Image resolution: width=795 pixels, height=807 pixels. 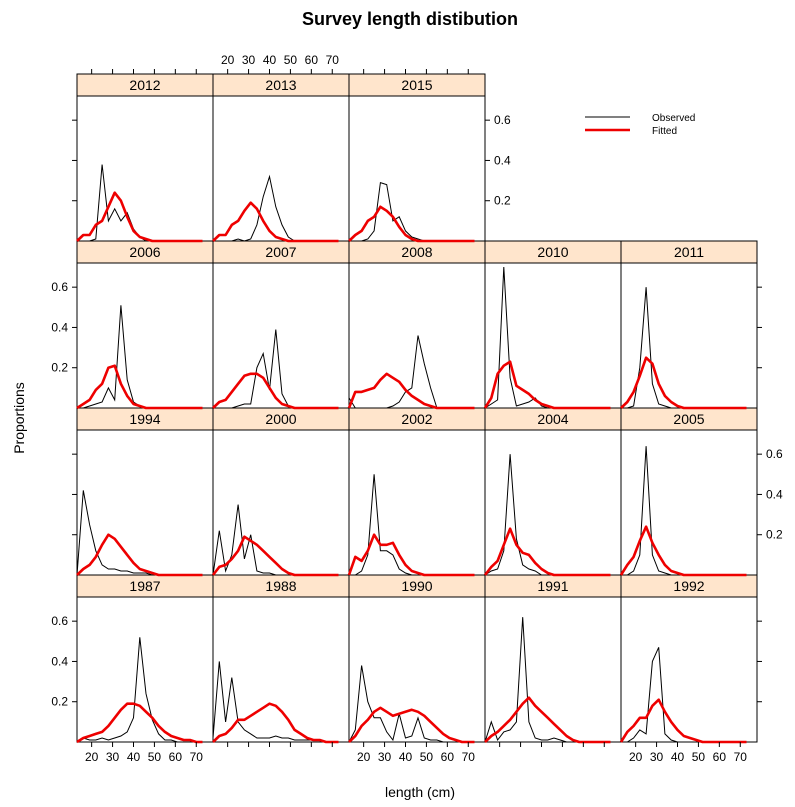 What do you see at coordinates (281, 325) in the screenshot?
I see `panel-2007: 2007` at bounding box center [281, 325].